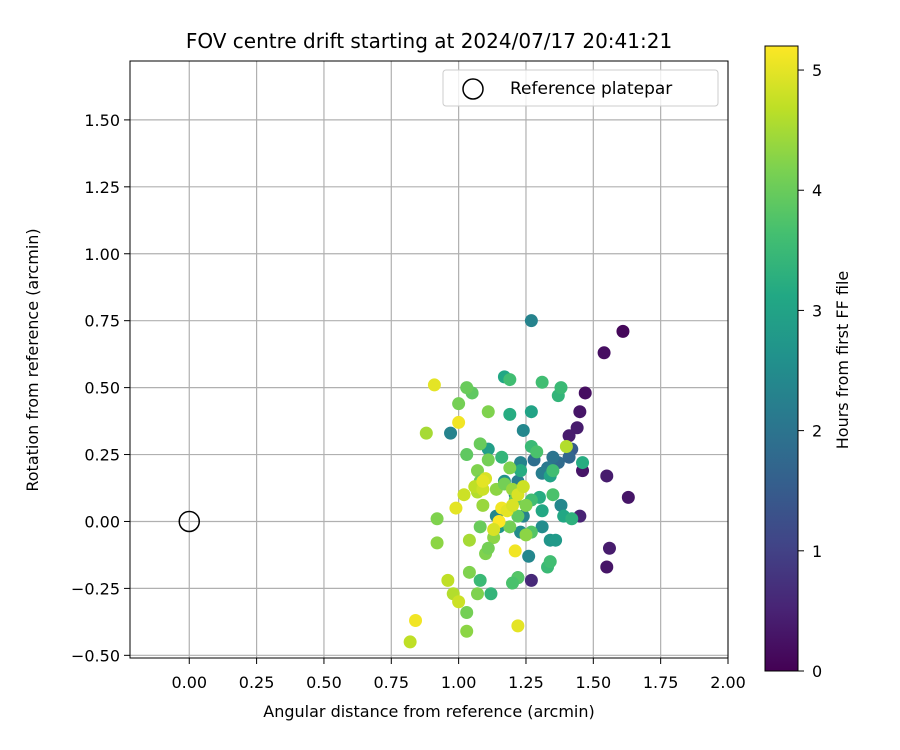  I want to click on legend-reference-marker, so click(473, 89).